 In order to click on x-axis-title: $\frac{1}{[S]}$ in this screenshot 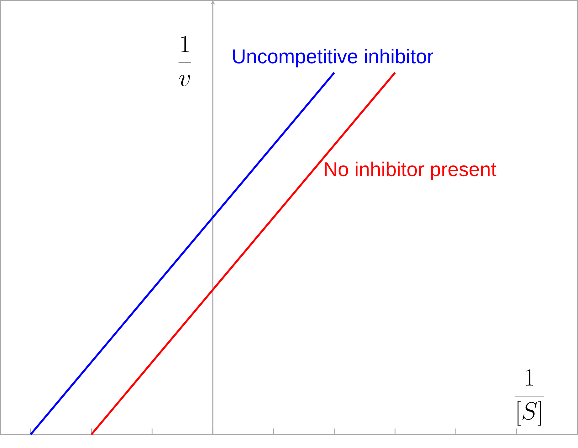, I will do `click(529, 397)`.